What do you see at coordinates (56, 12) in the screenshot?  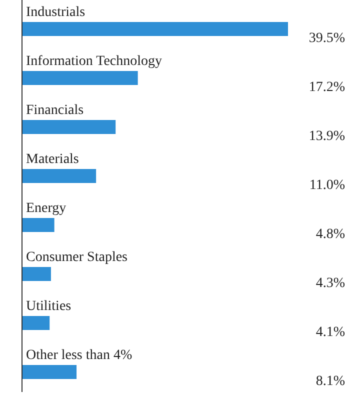 I see `y-tick-label: Industrials` at bounding box center [56, 12].